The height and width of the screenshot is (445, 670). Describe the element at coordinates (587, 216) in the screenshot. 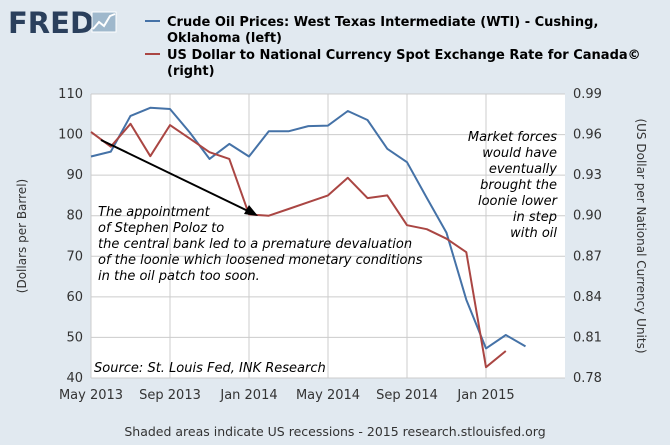

I see `y-right-tick-label: 0.90` at that location.